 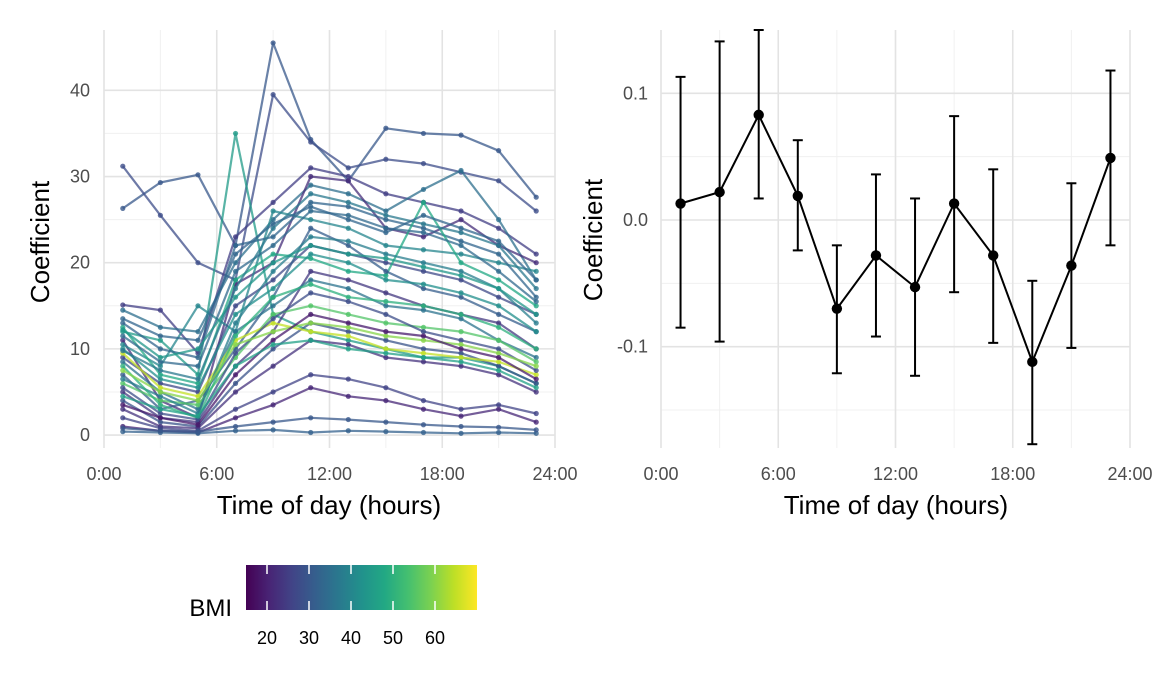 What do you see at coordinates (267, 638) in the screenshot?
I see `colorbar-tick-label: 20` at bounding box center [267, 638].